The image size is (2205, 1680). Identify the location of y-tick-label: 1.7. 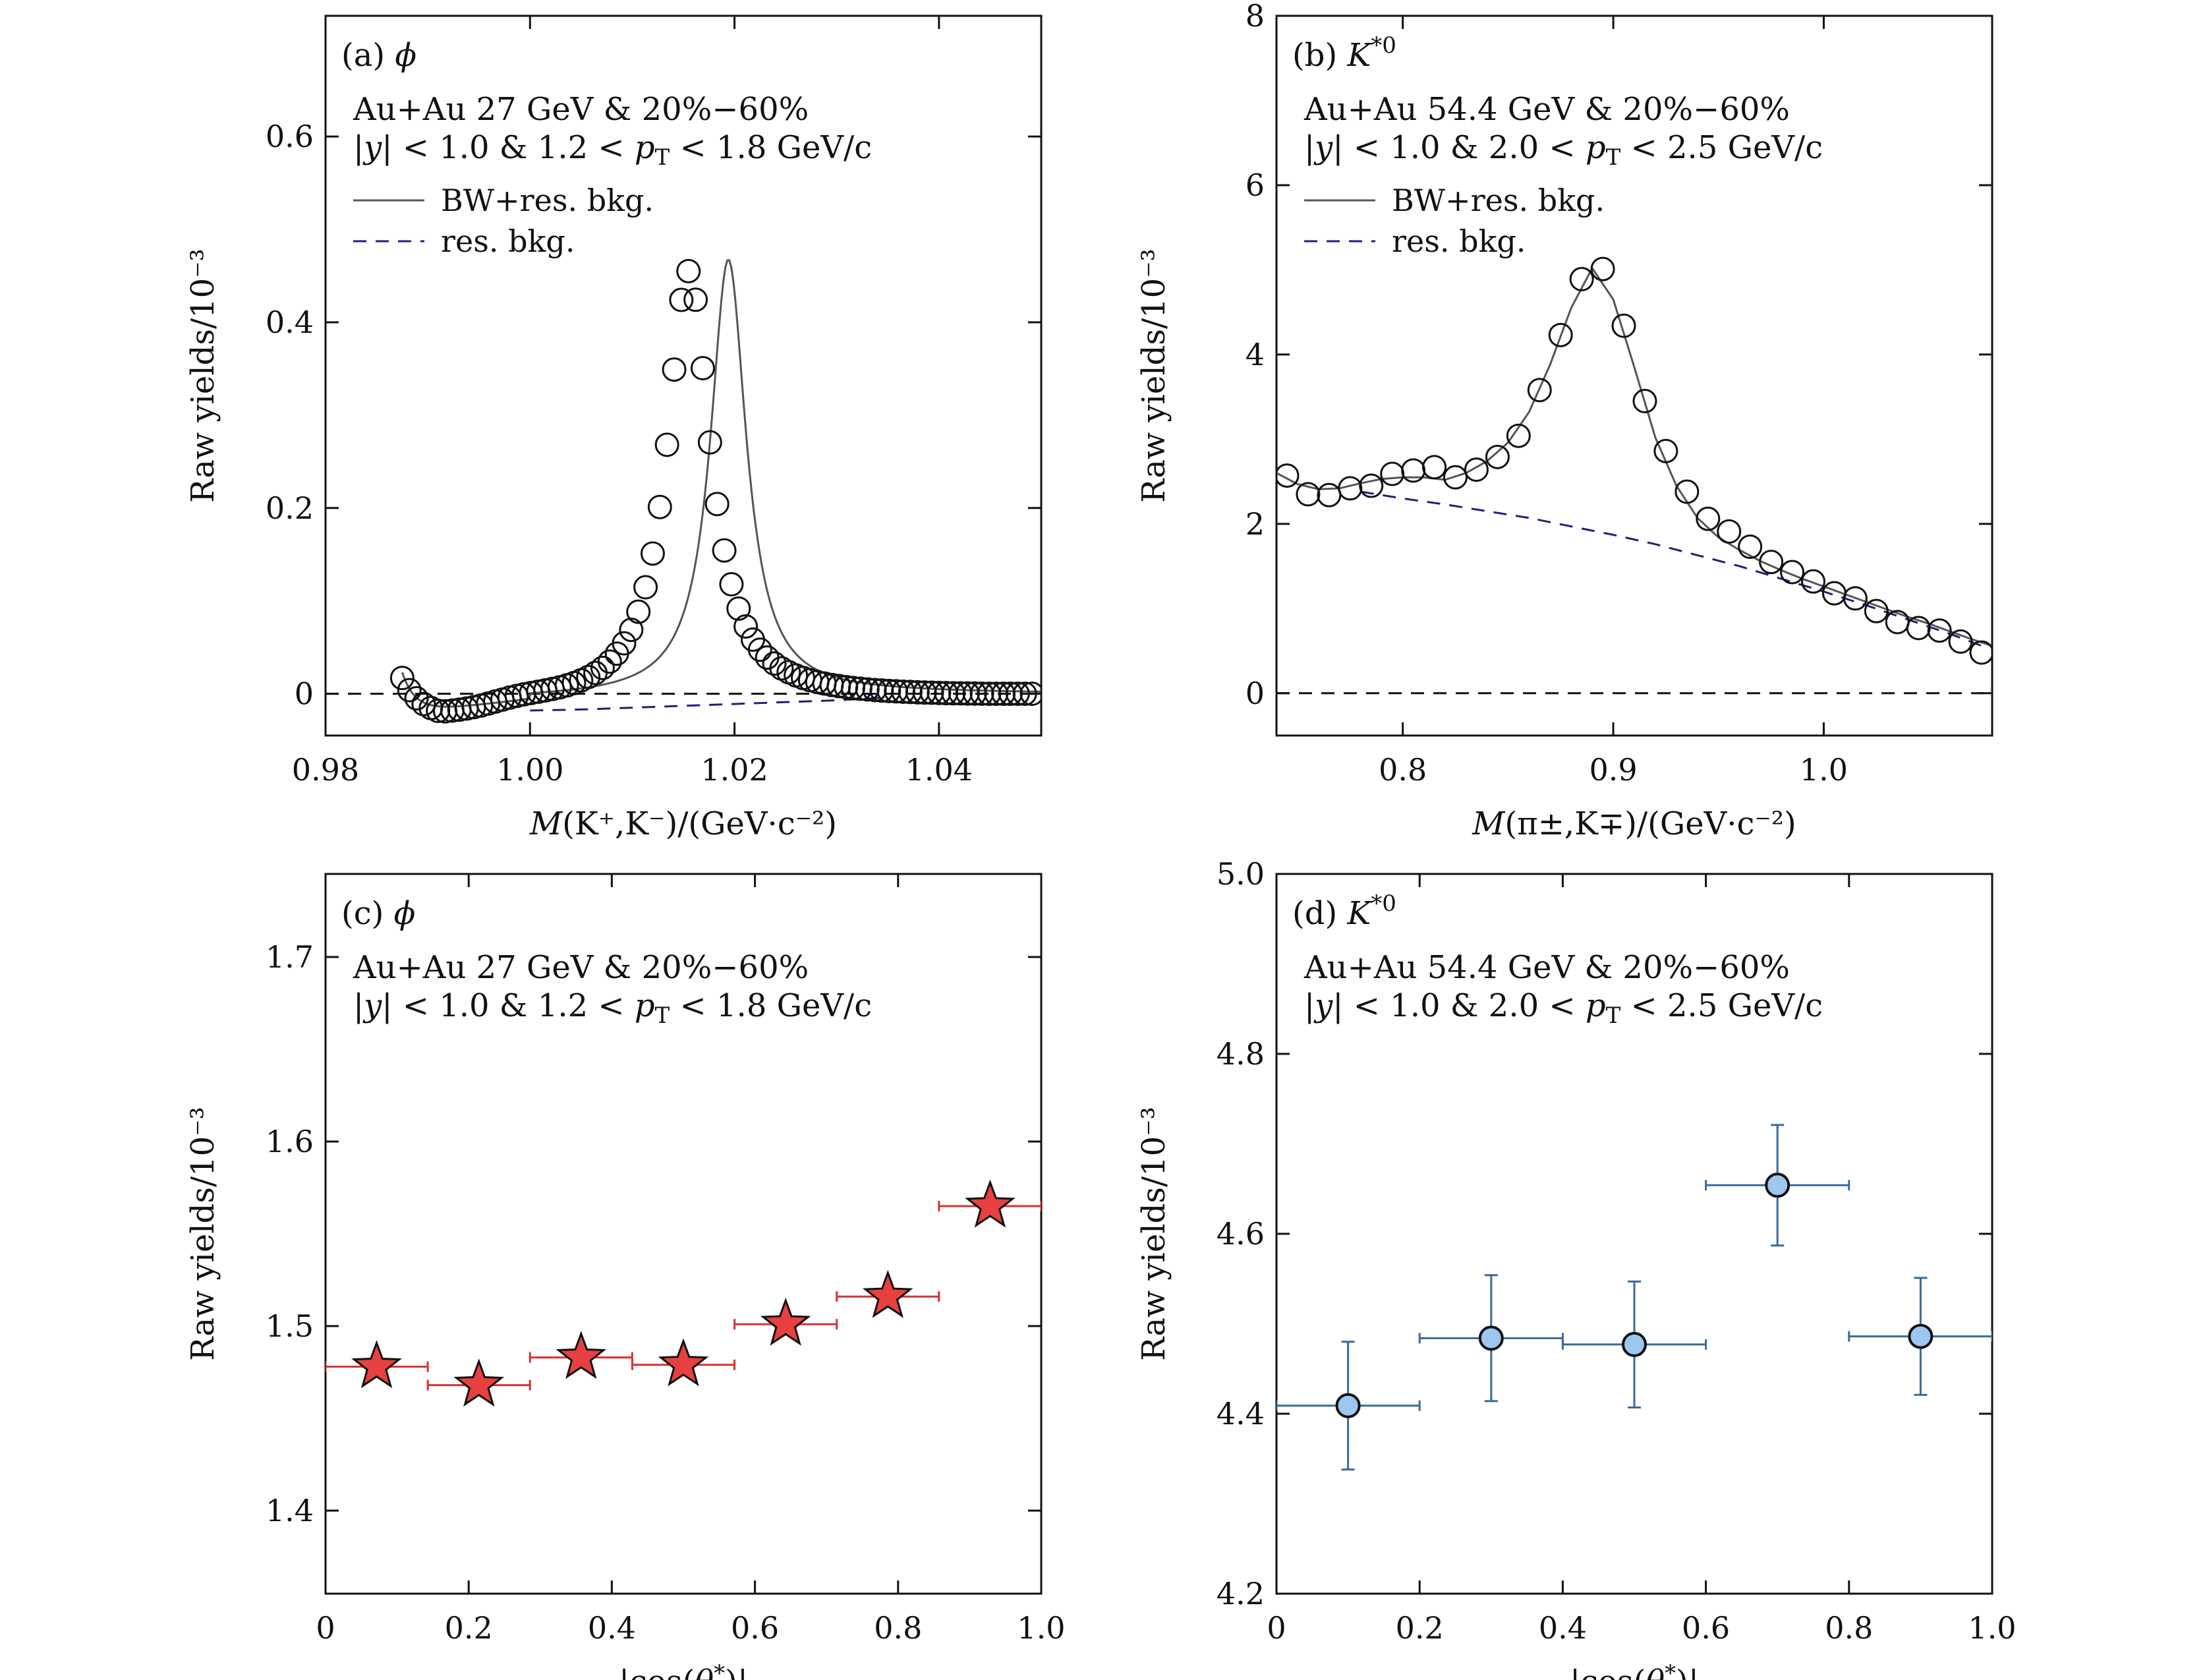
(290, 957).